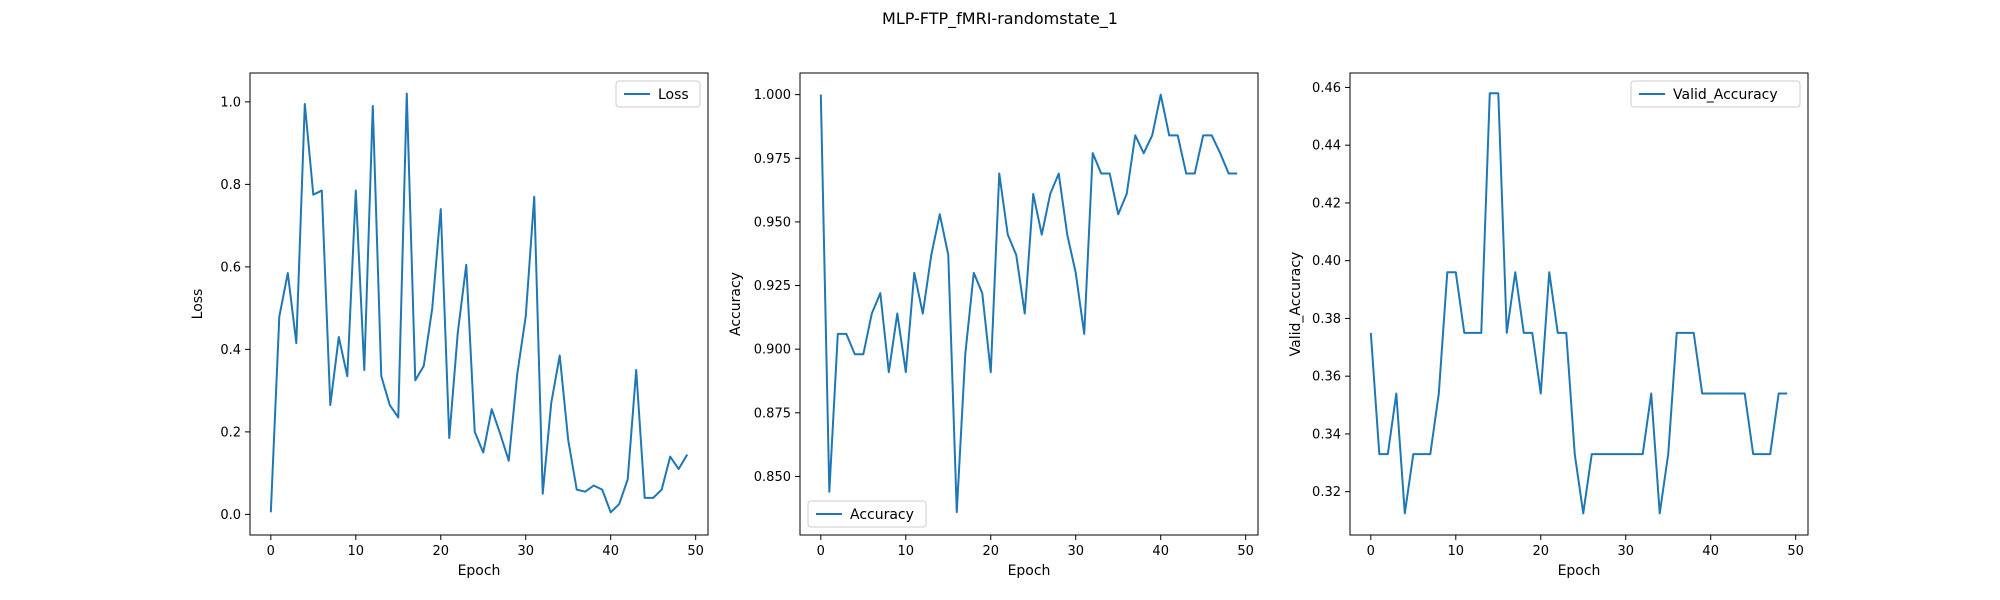 Image resolution: width=2000 pixels, height=600 pixels. I want to click on legend: Valid_Accuracy, so click(1715, 94).